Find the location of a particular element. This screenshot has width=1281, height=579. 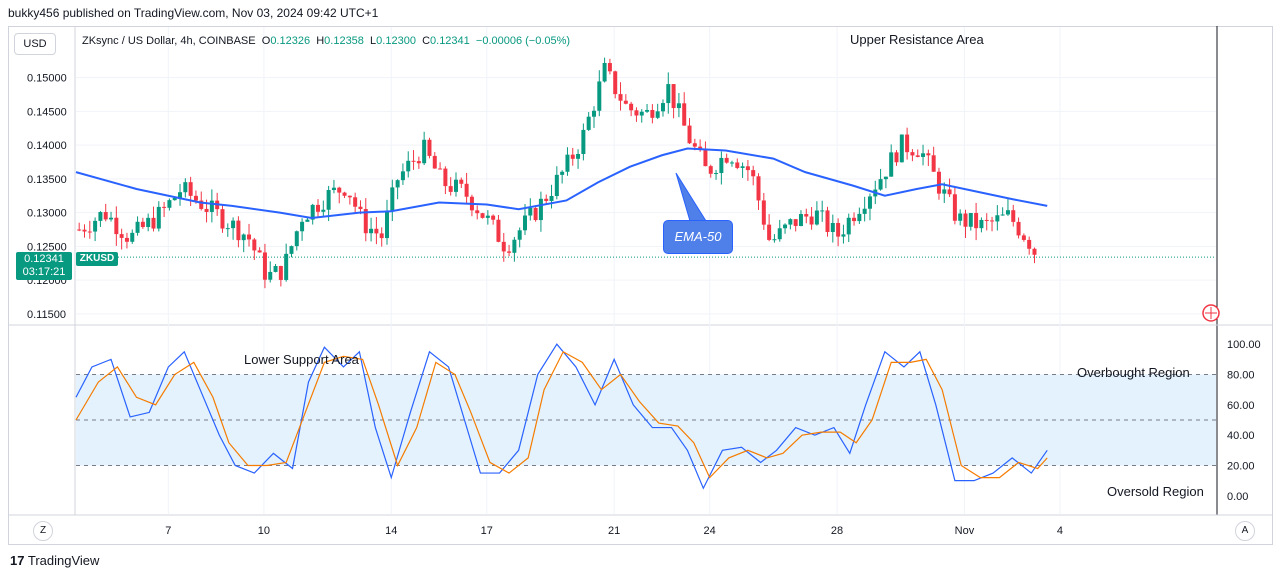

zoom-button: Z is located at coordinates (43, 531).